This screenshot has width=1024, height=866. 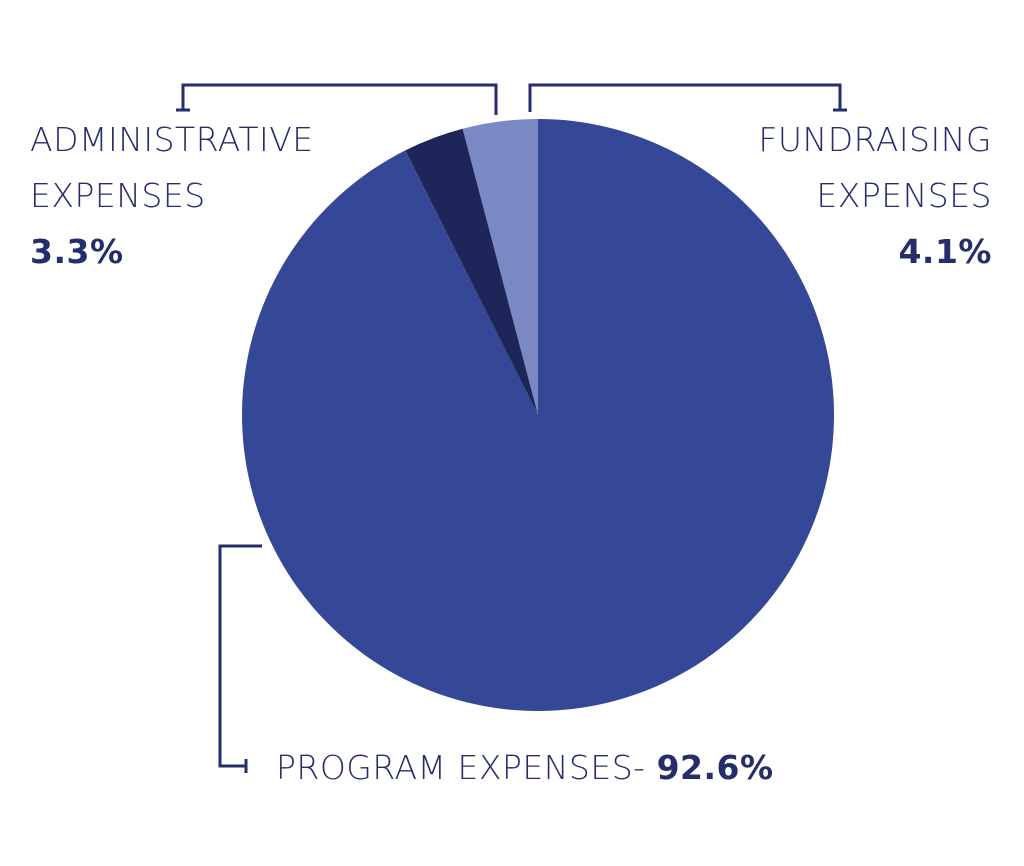 What do you see at coordinates (337, 99) in the screenshot?
I see `admin-bracket` at bounding box center [337, 99].